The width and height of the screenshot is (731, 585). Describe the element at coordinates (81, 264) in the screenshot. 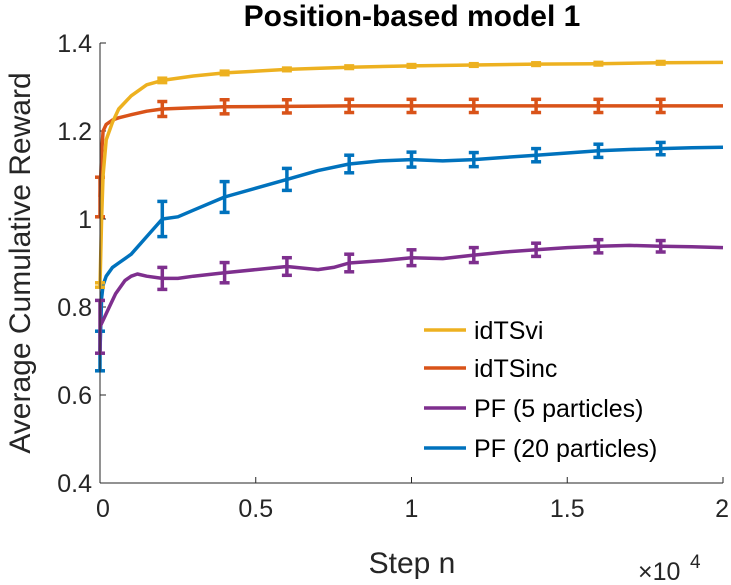

I see `y-ticks: 0.4 0.6 0.8 1 1.2 1.4` at that location.